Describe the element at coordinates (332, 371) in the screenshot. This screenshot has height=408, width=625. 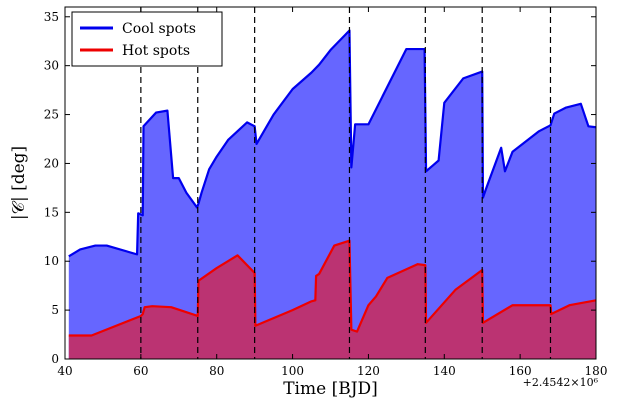
I see `x-tick-labels: 40 60 80 100 120 140 160 180` at that location.